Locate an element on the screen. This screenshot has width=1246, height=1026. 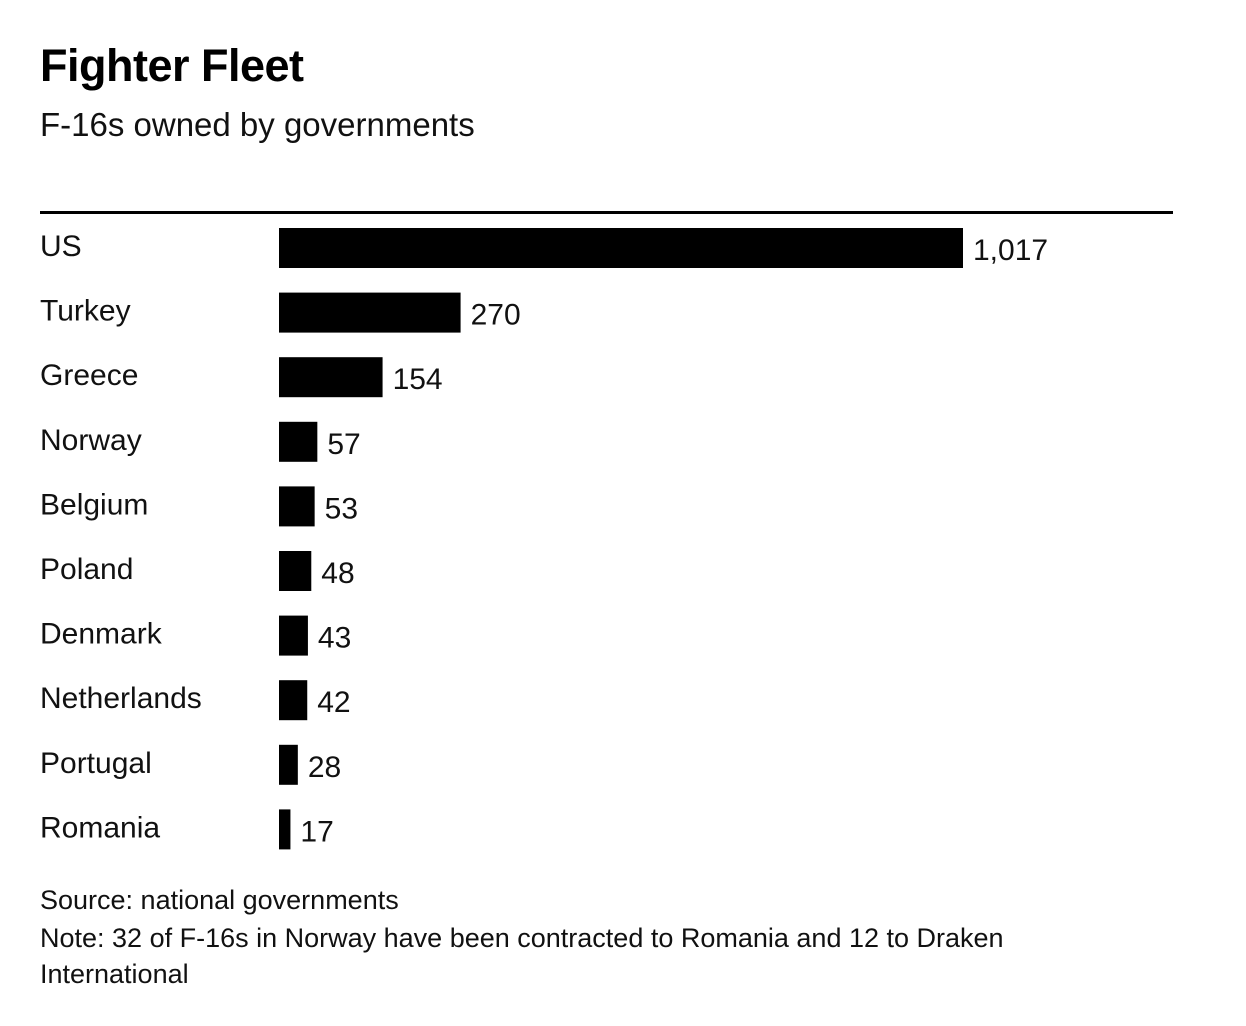
category-label: US is located at coordinates (61, 246).